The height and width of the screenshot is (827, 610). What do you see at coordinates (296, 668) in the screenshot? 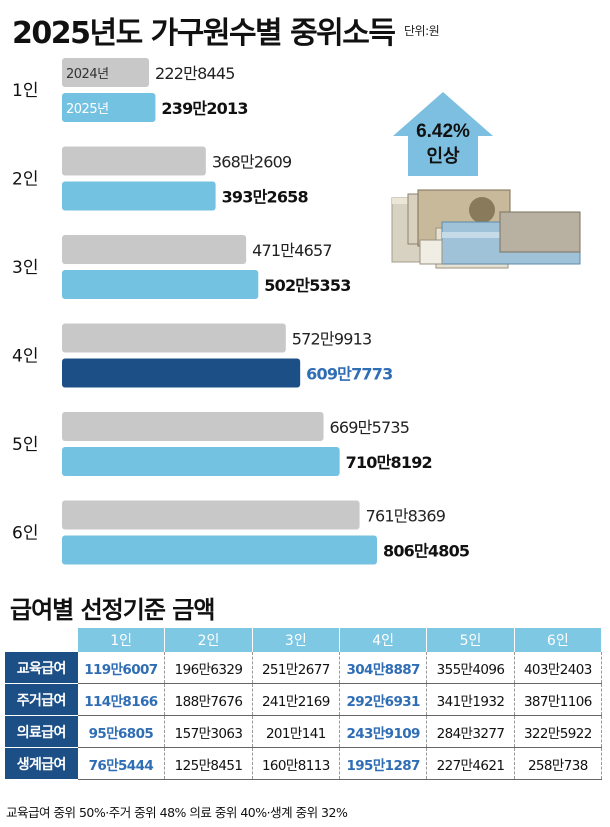
I see `table-cell: 251만2677` at bounding box center [296, 668].